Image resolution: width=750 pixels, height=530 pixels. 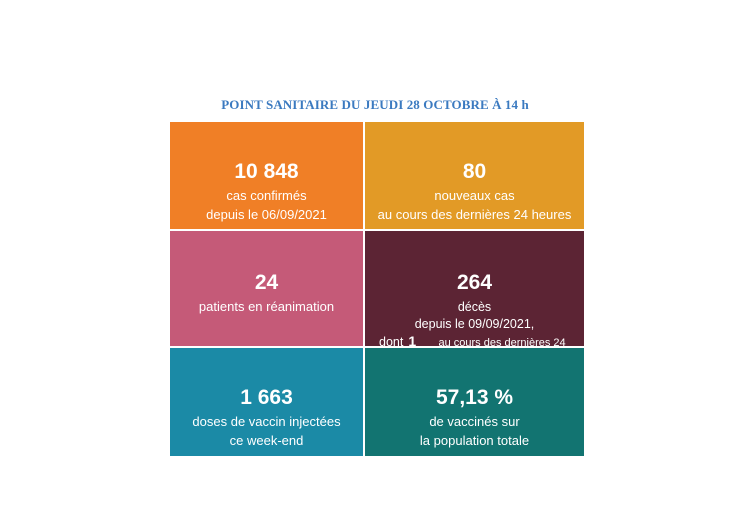 What do you see at coordinates (474, 307) in the screenshot?
I see `deaths-label: décès` at bounding box center [474, 307].